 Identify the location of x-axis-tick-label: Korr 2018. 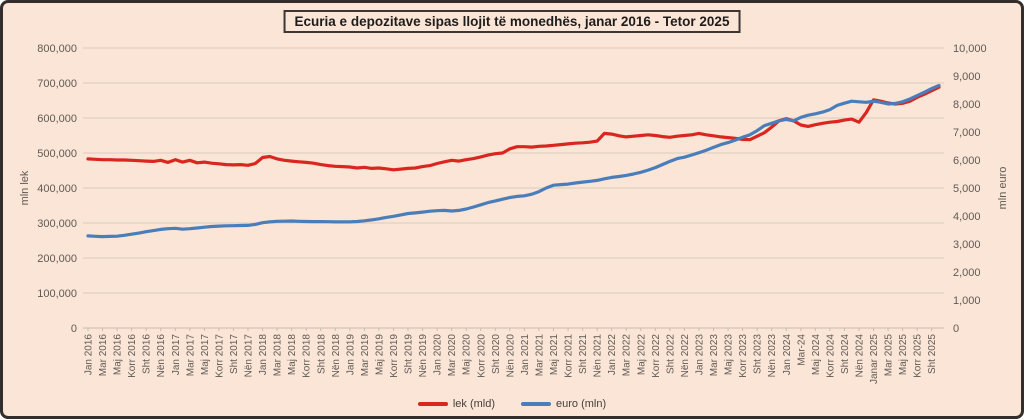
(307, 356).